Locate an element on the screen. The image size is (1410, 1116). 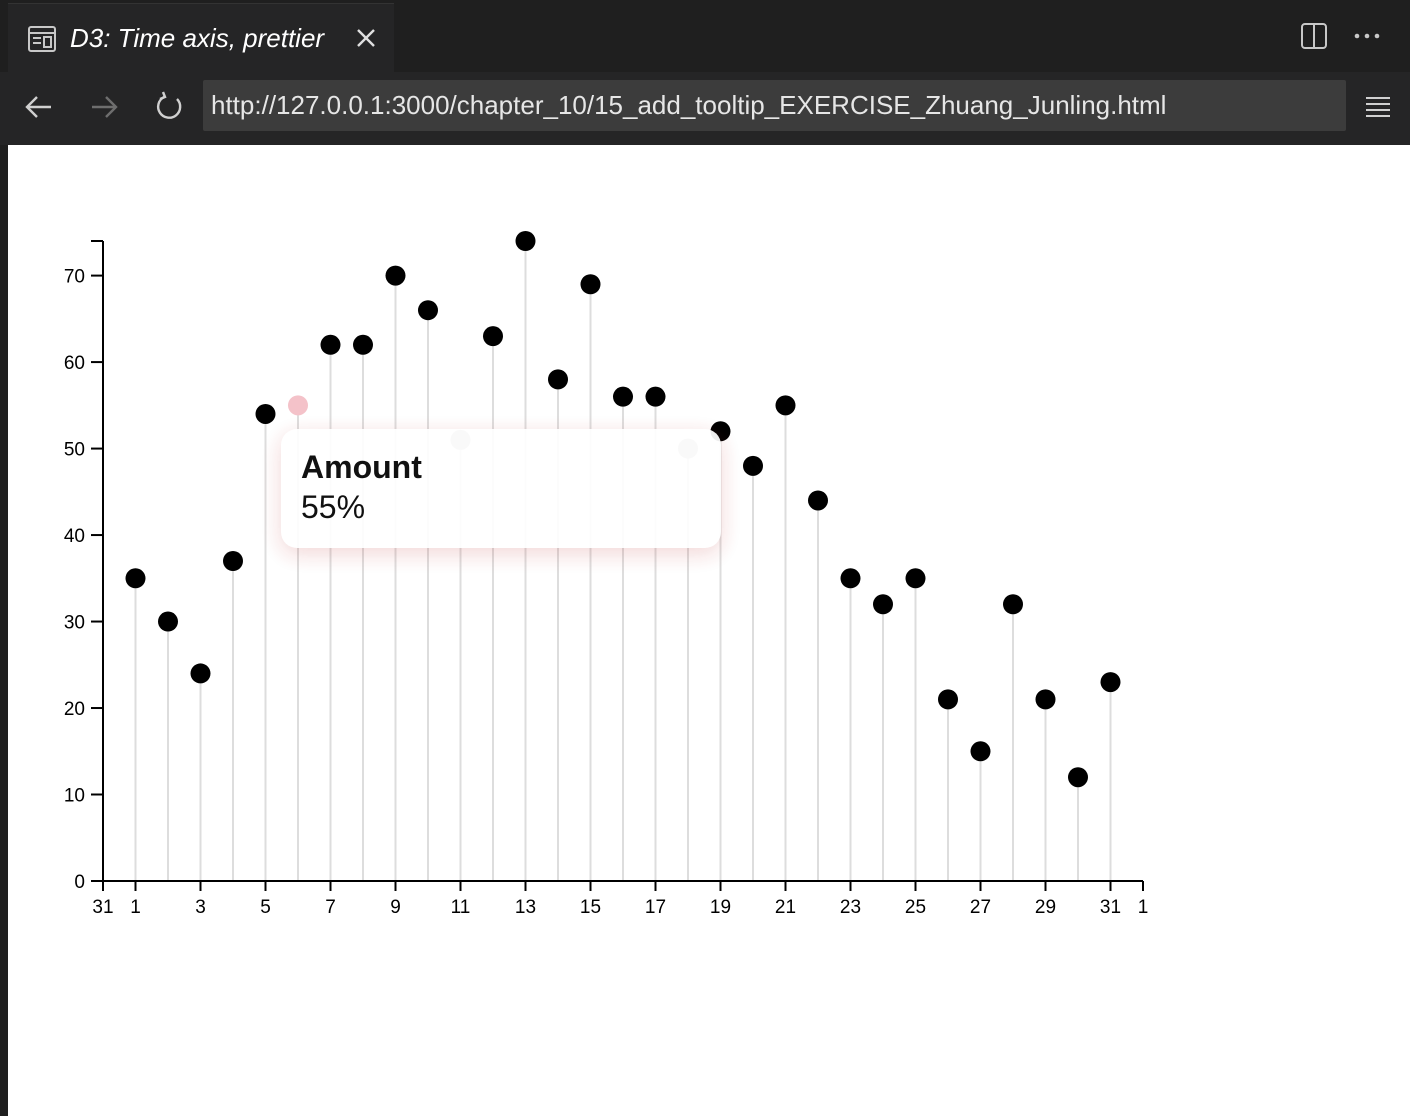
x-tick-label: 15 is located at coordinates (590, 907).